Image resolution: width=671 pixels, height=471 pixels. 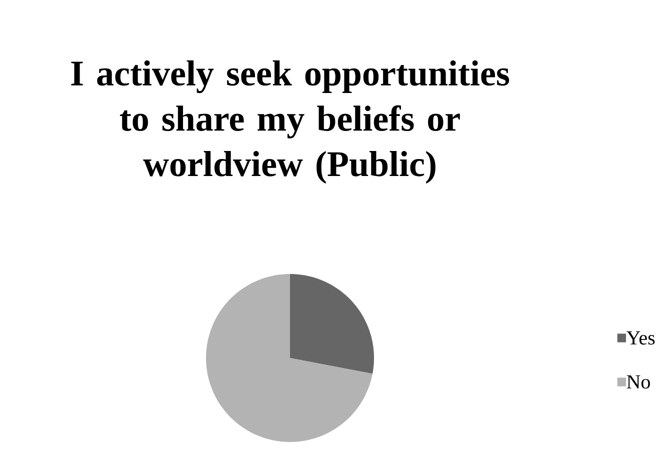 What do you see at coordinates (638, 382) in the screenshot?
I see `legend-label: No` at bounding box center [638, 382].